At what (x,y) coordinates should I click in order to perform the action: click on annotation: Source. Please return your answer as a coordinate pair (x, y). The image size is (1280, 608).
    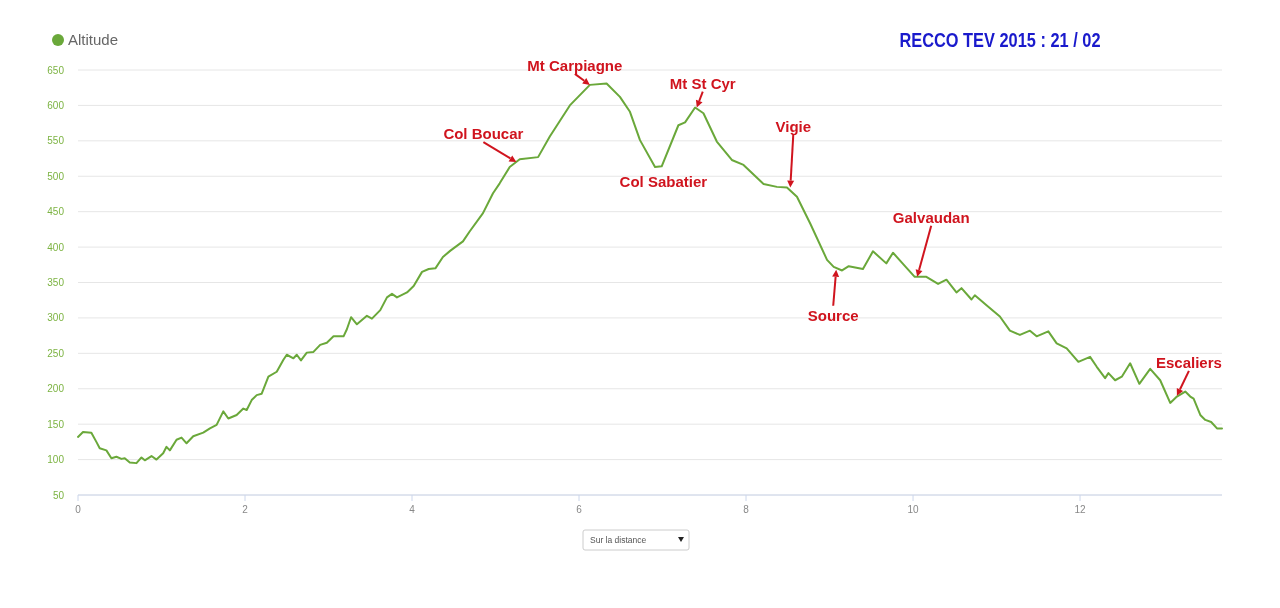
    Looking at the image, I should click on (833, 315).